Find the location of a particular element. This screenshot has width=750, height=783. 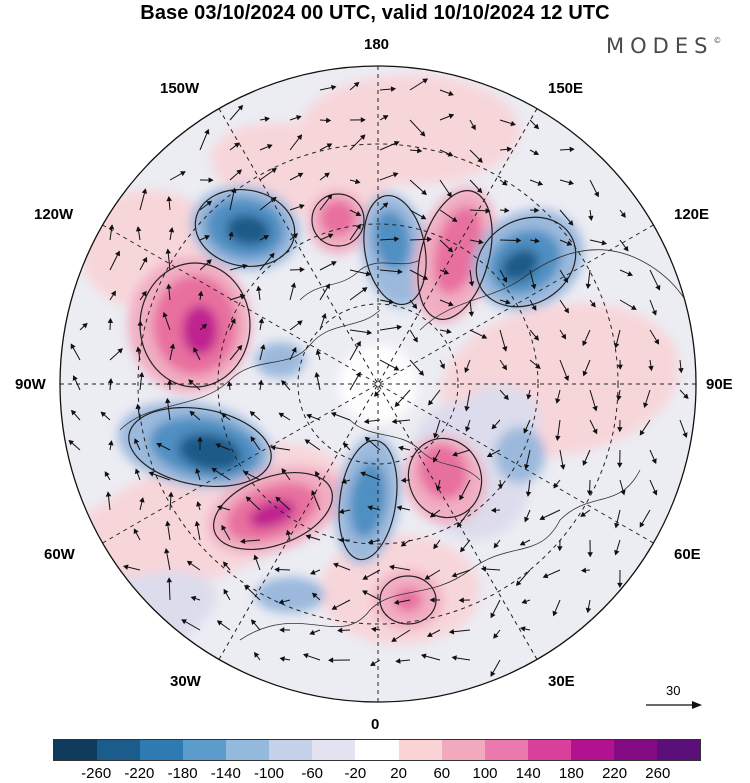

lon-label-0: 0 is located at coordinates (375, 724).